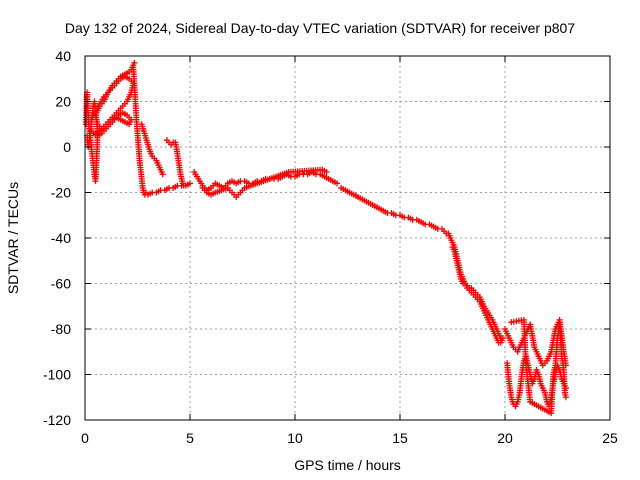  What do you see at coordinates (57, 375) in the screenshot?
I see `y-tick-label: -100` at bounding box center [57, 375].